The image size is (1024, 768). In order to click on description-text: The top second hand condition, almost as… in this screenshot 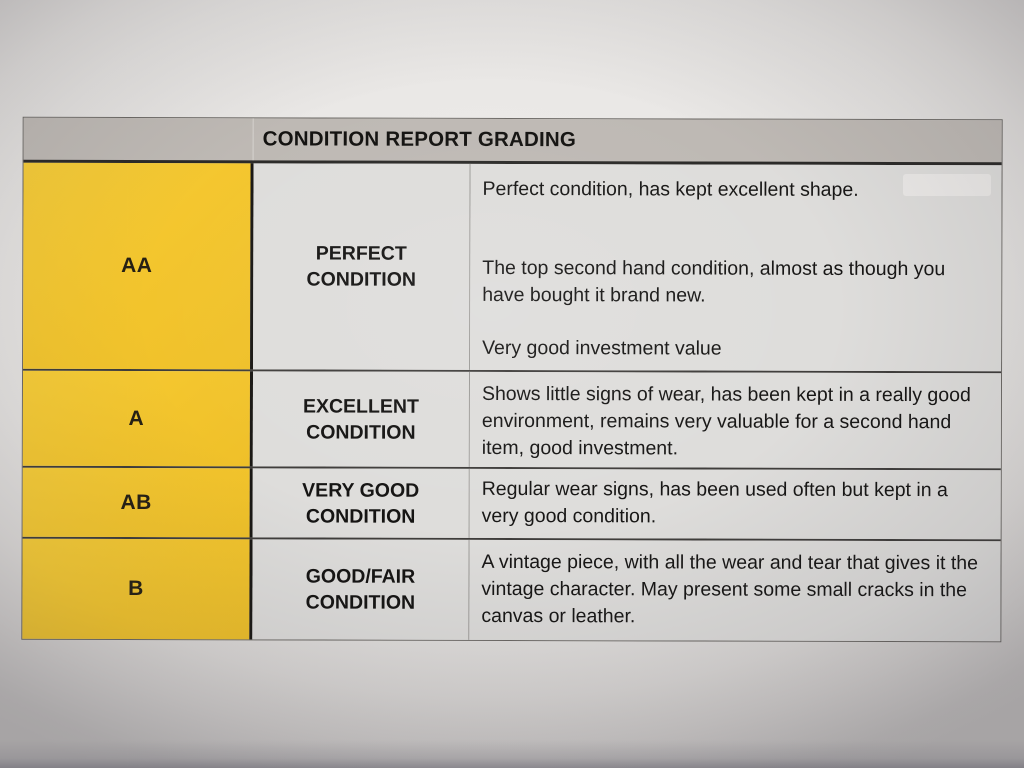, I will do `click(714, 281)`.